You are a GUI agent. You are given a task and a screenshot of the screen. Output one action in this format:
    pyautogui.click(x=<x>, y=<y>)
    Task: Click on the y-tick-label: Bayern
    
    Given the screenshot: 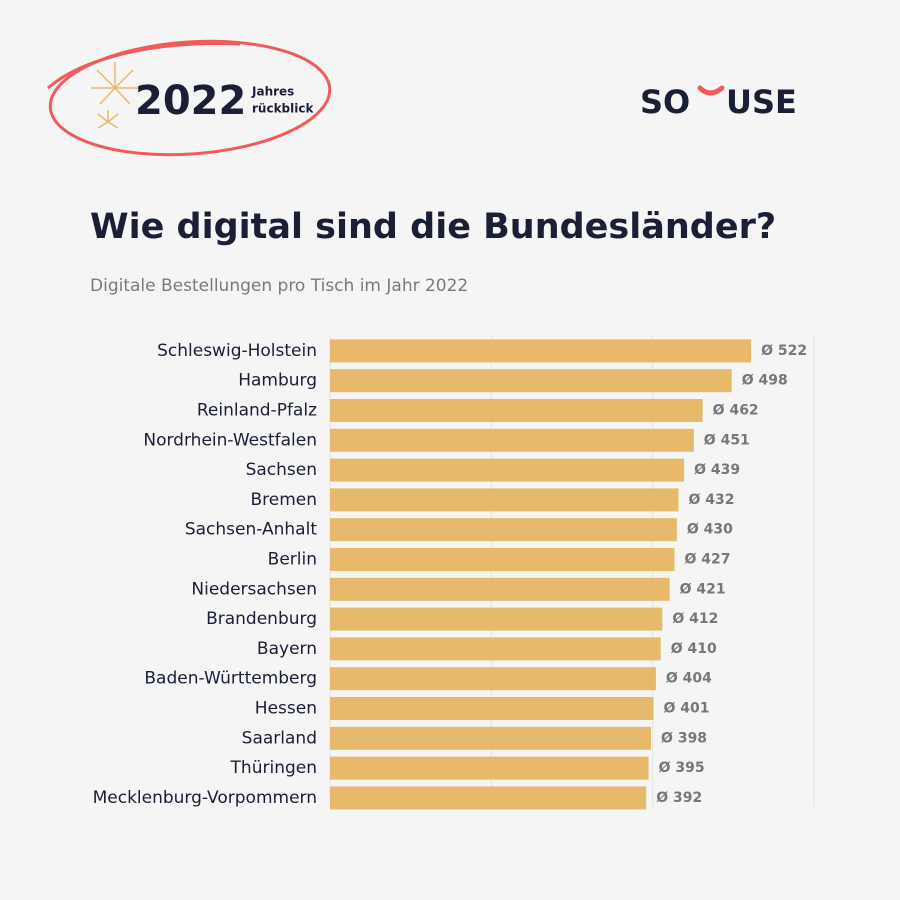 What is the action you would take?
    pyautogui.click(x=287, y=649)
    